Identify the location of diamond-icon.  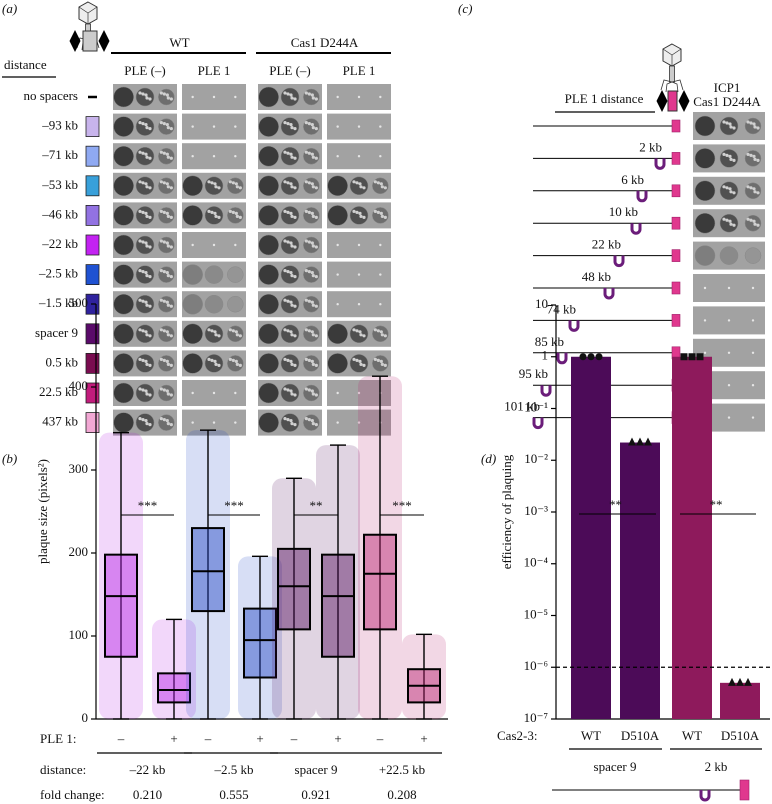
(75, 41).